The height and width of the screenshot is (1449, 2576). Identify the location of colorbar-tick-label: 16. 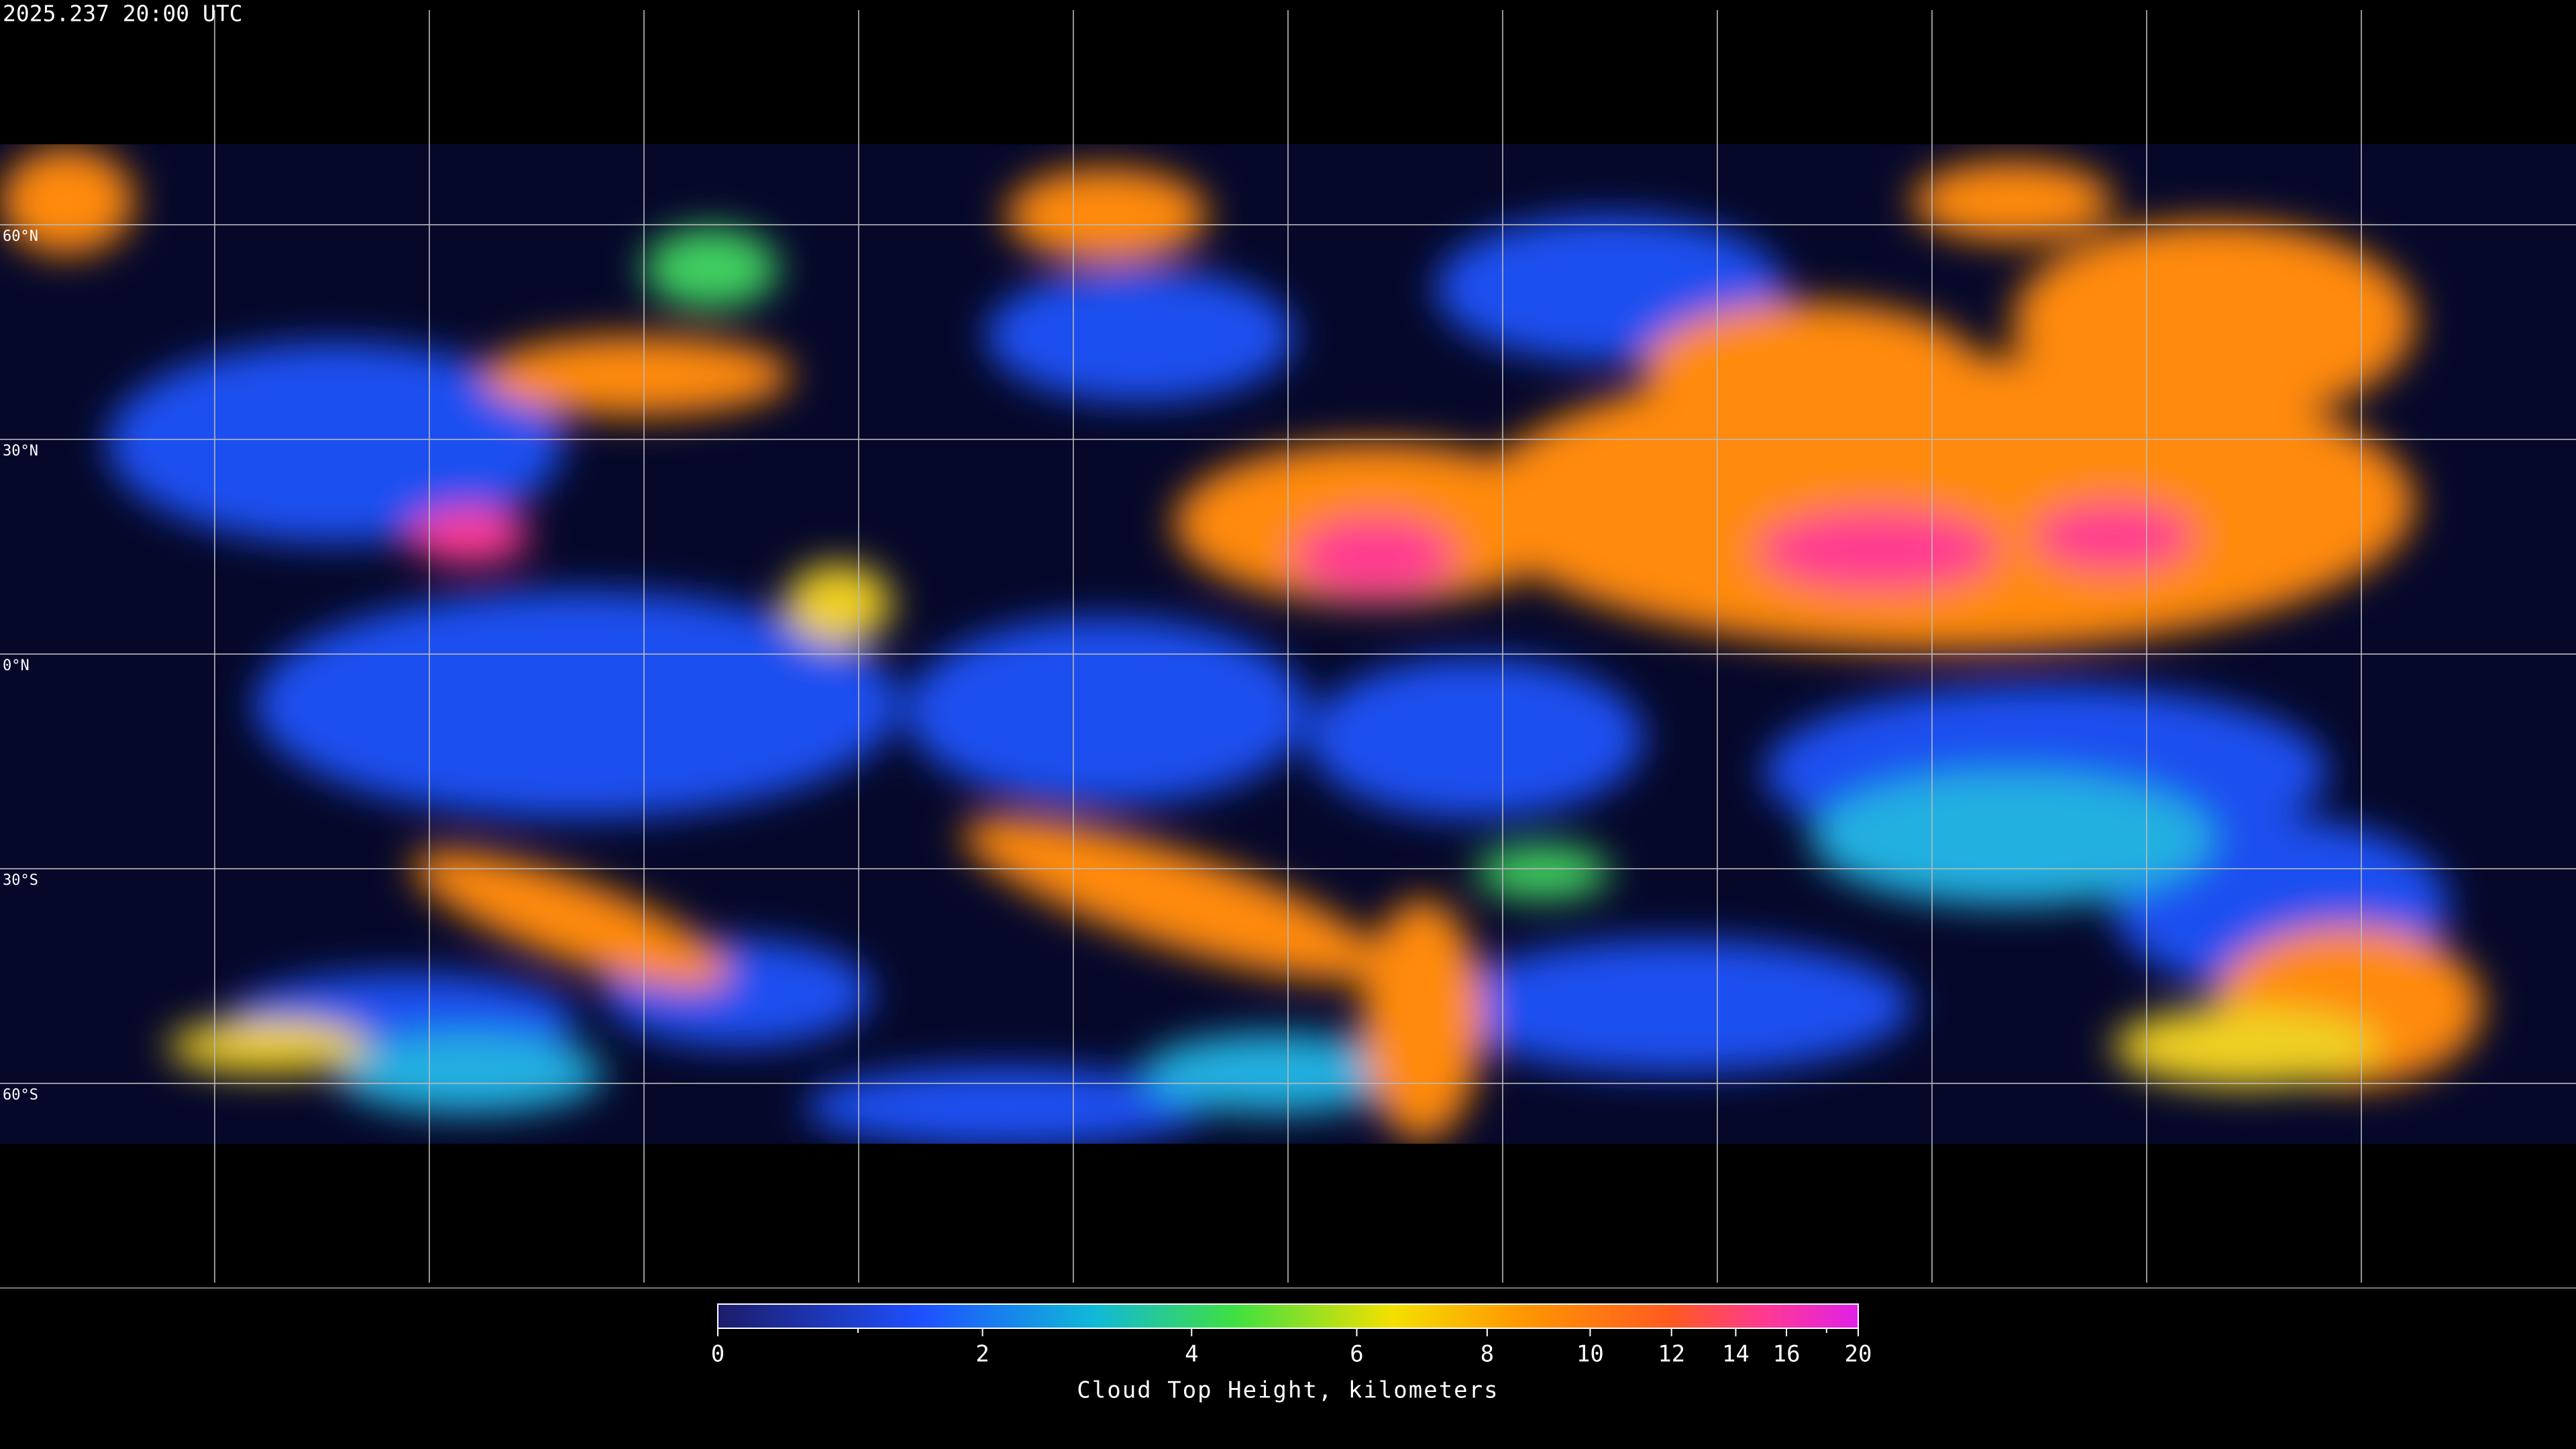
(1787, 1354).